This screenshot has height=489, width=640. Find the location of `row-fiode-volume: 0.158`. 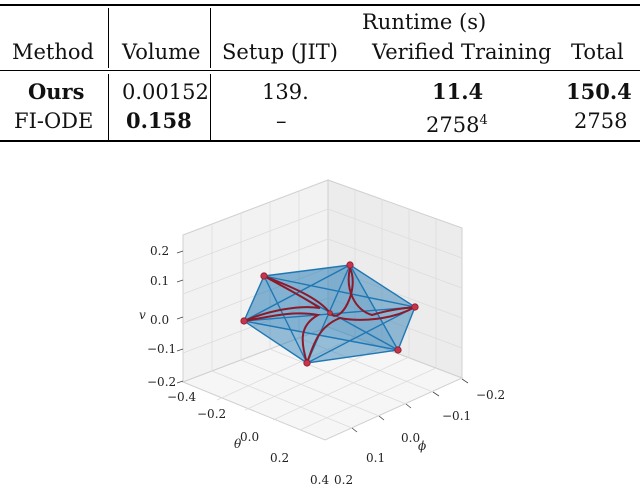

row-fiode-volume: 0.158 is located at coordinates (159, 120).